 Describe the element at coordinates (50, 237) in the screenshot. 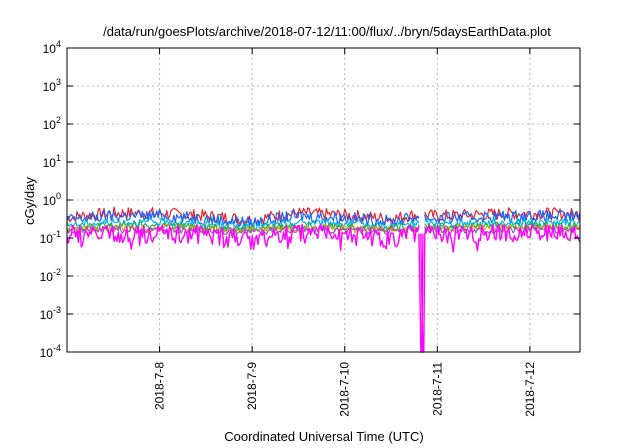

I see `y-tick-label: 10⁻¹` at that location.